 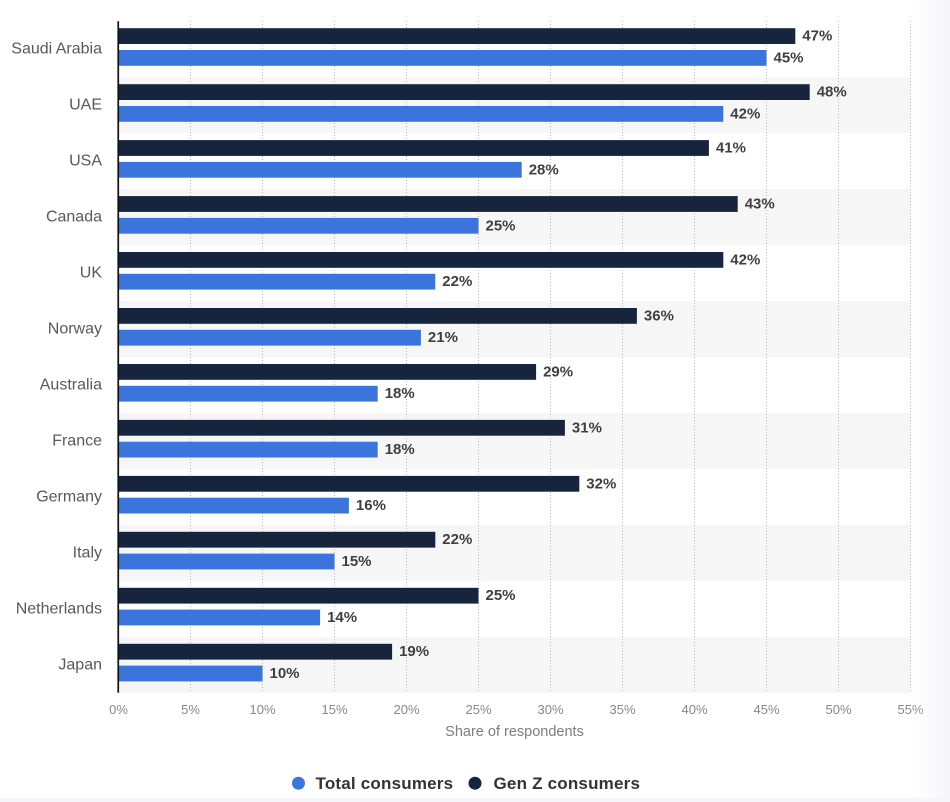 What do you see at coordinates (74, 217) in the screenshot?
I see `svg-text: Canada` at bounding box center [74, 217].